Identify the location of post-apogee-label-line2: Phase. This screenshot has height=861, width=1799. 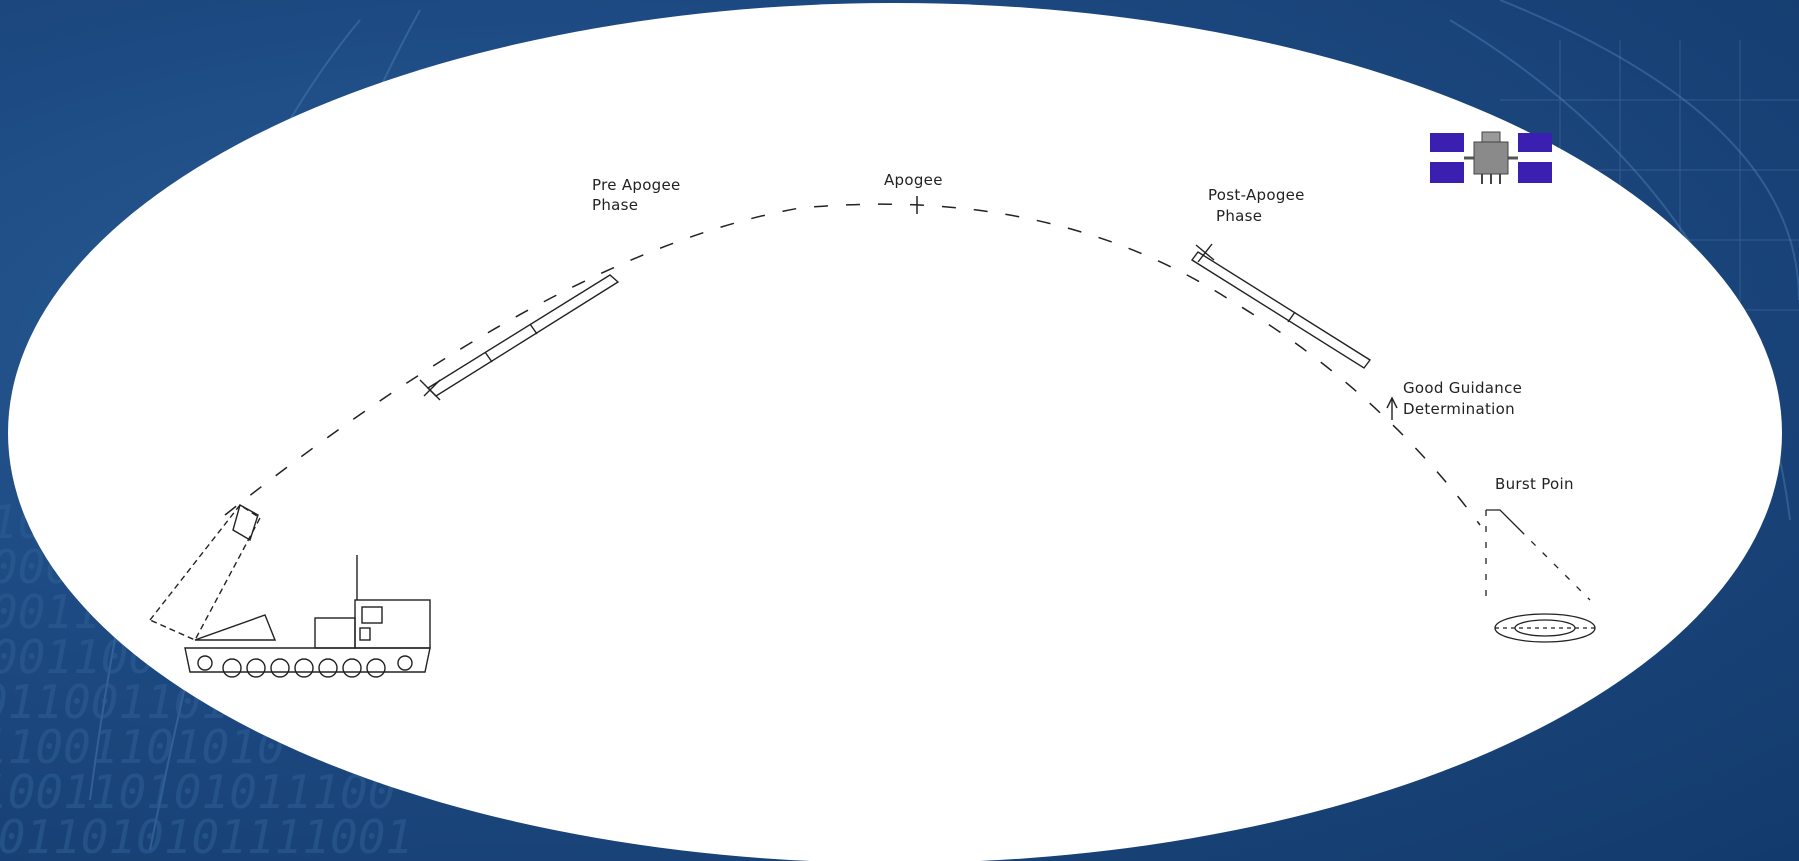
(1239, 216).